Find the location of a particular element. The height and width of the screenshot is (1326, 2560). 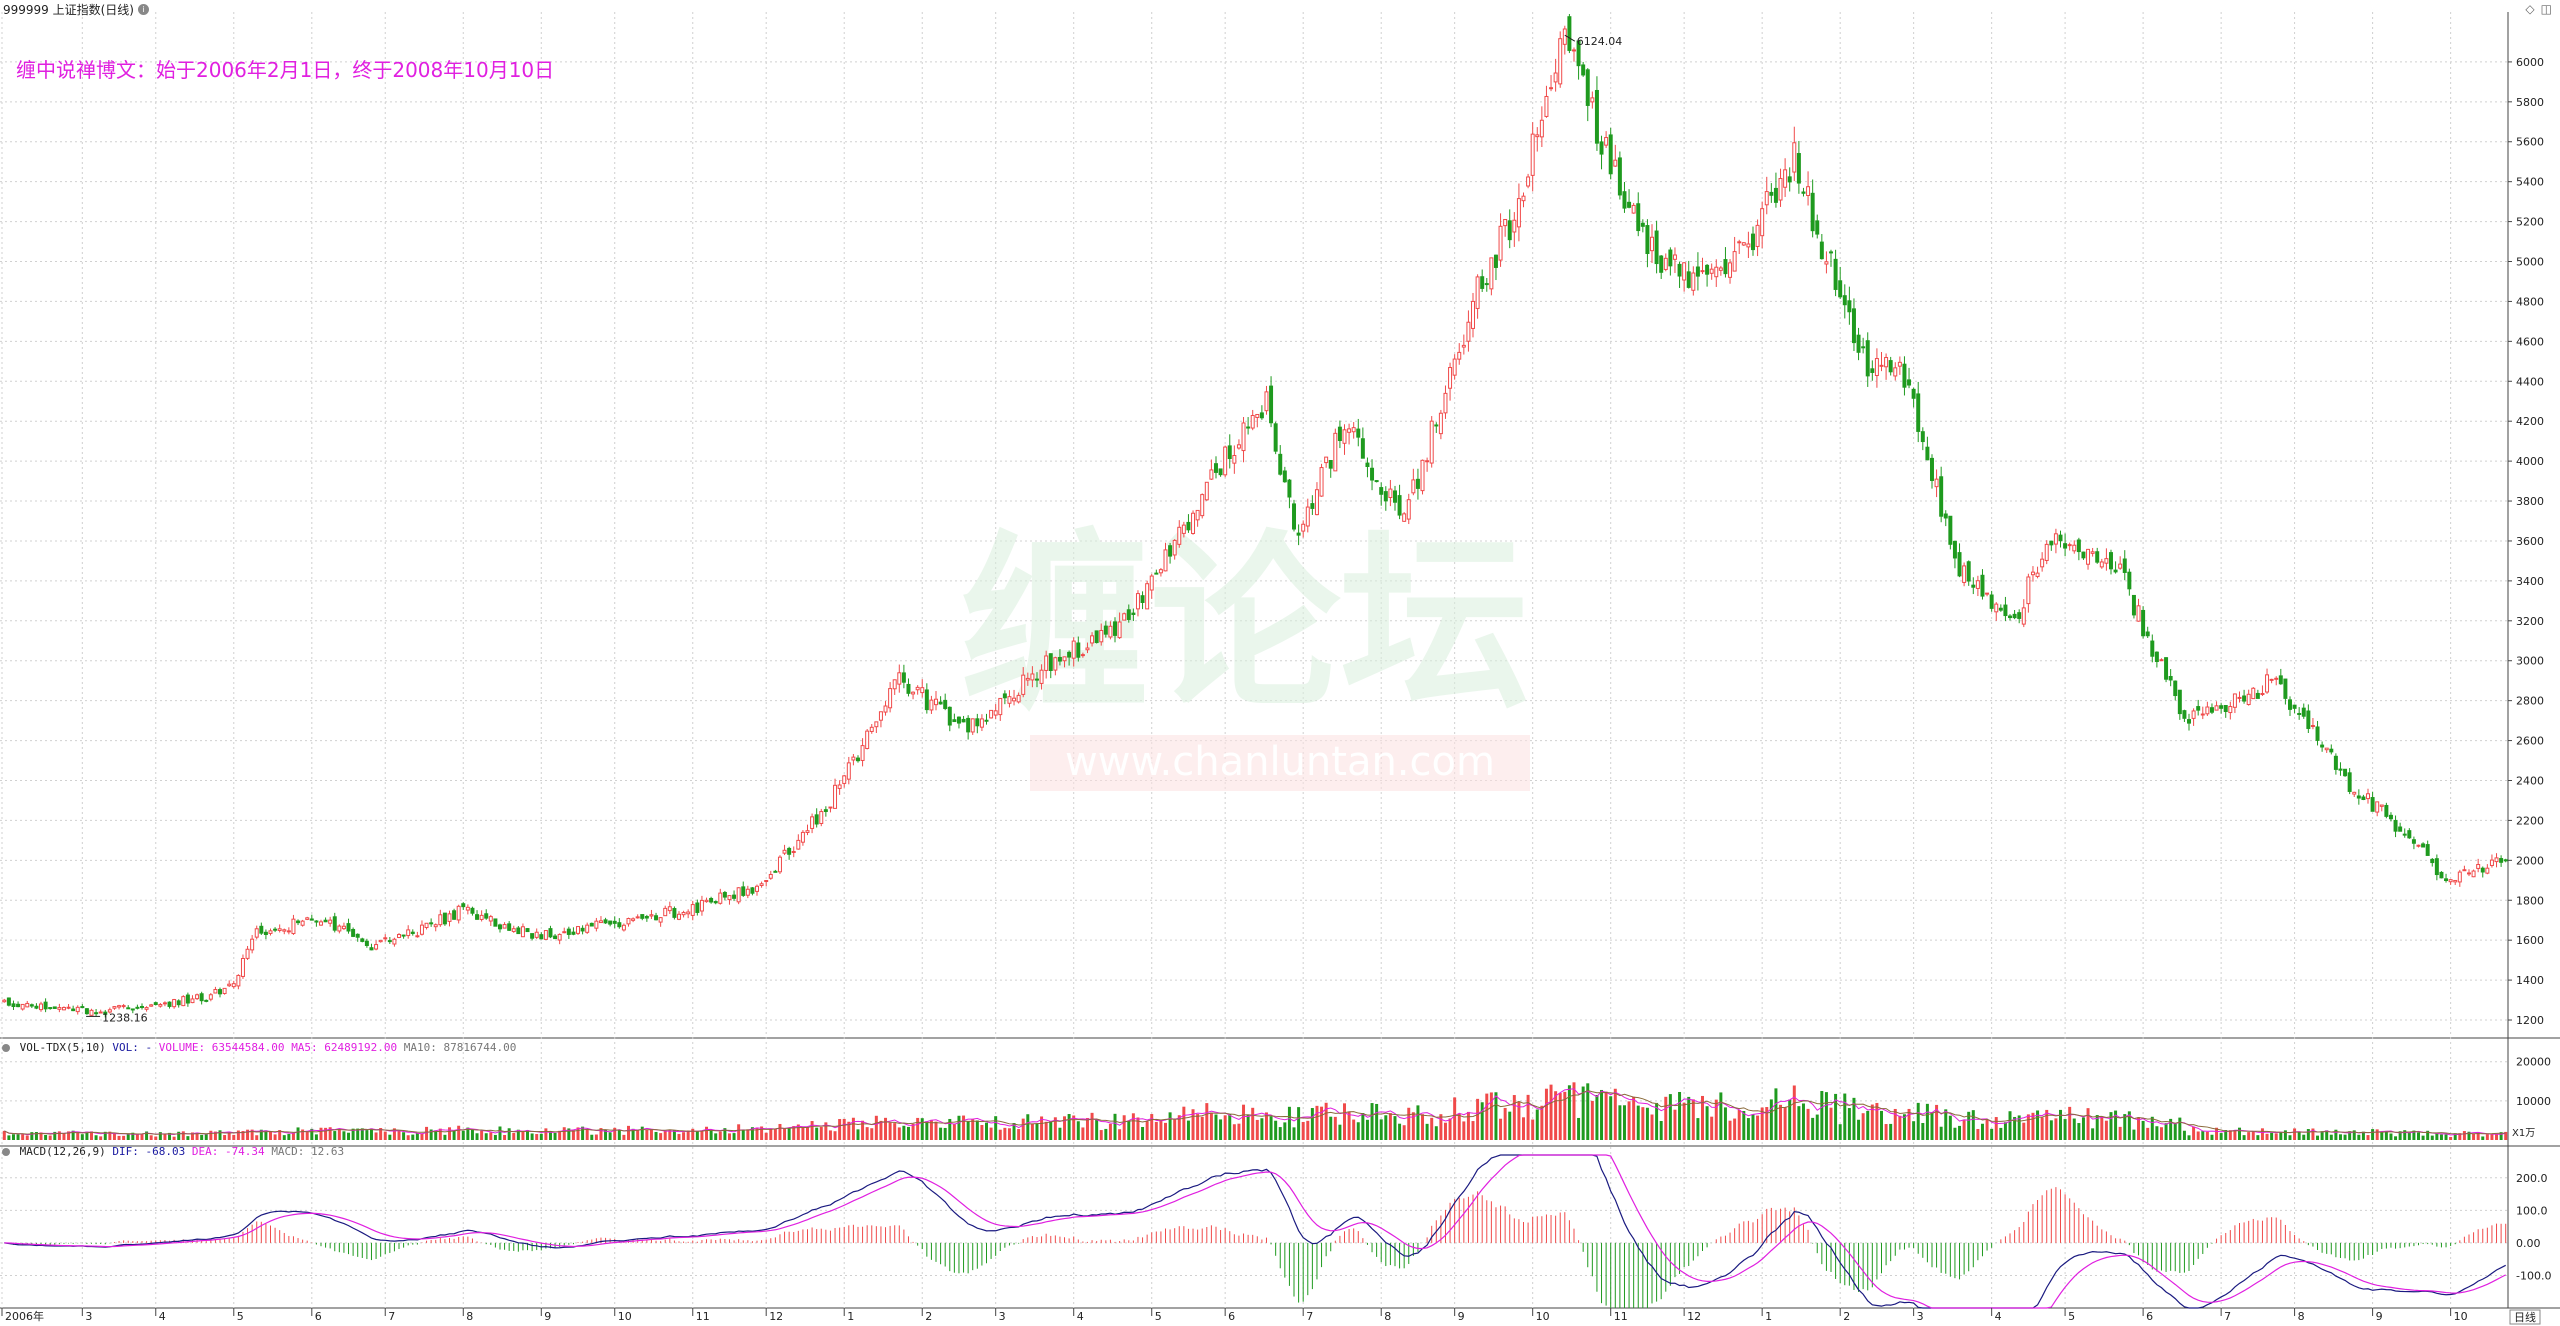

period-button is located at coordinates (2525, 1317).